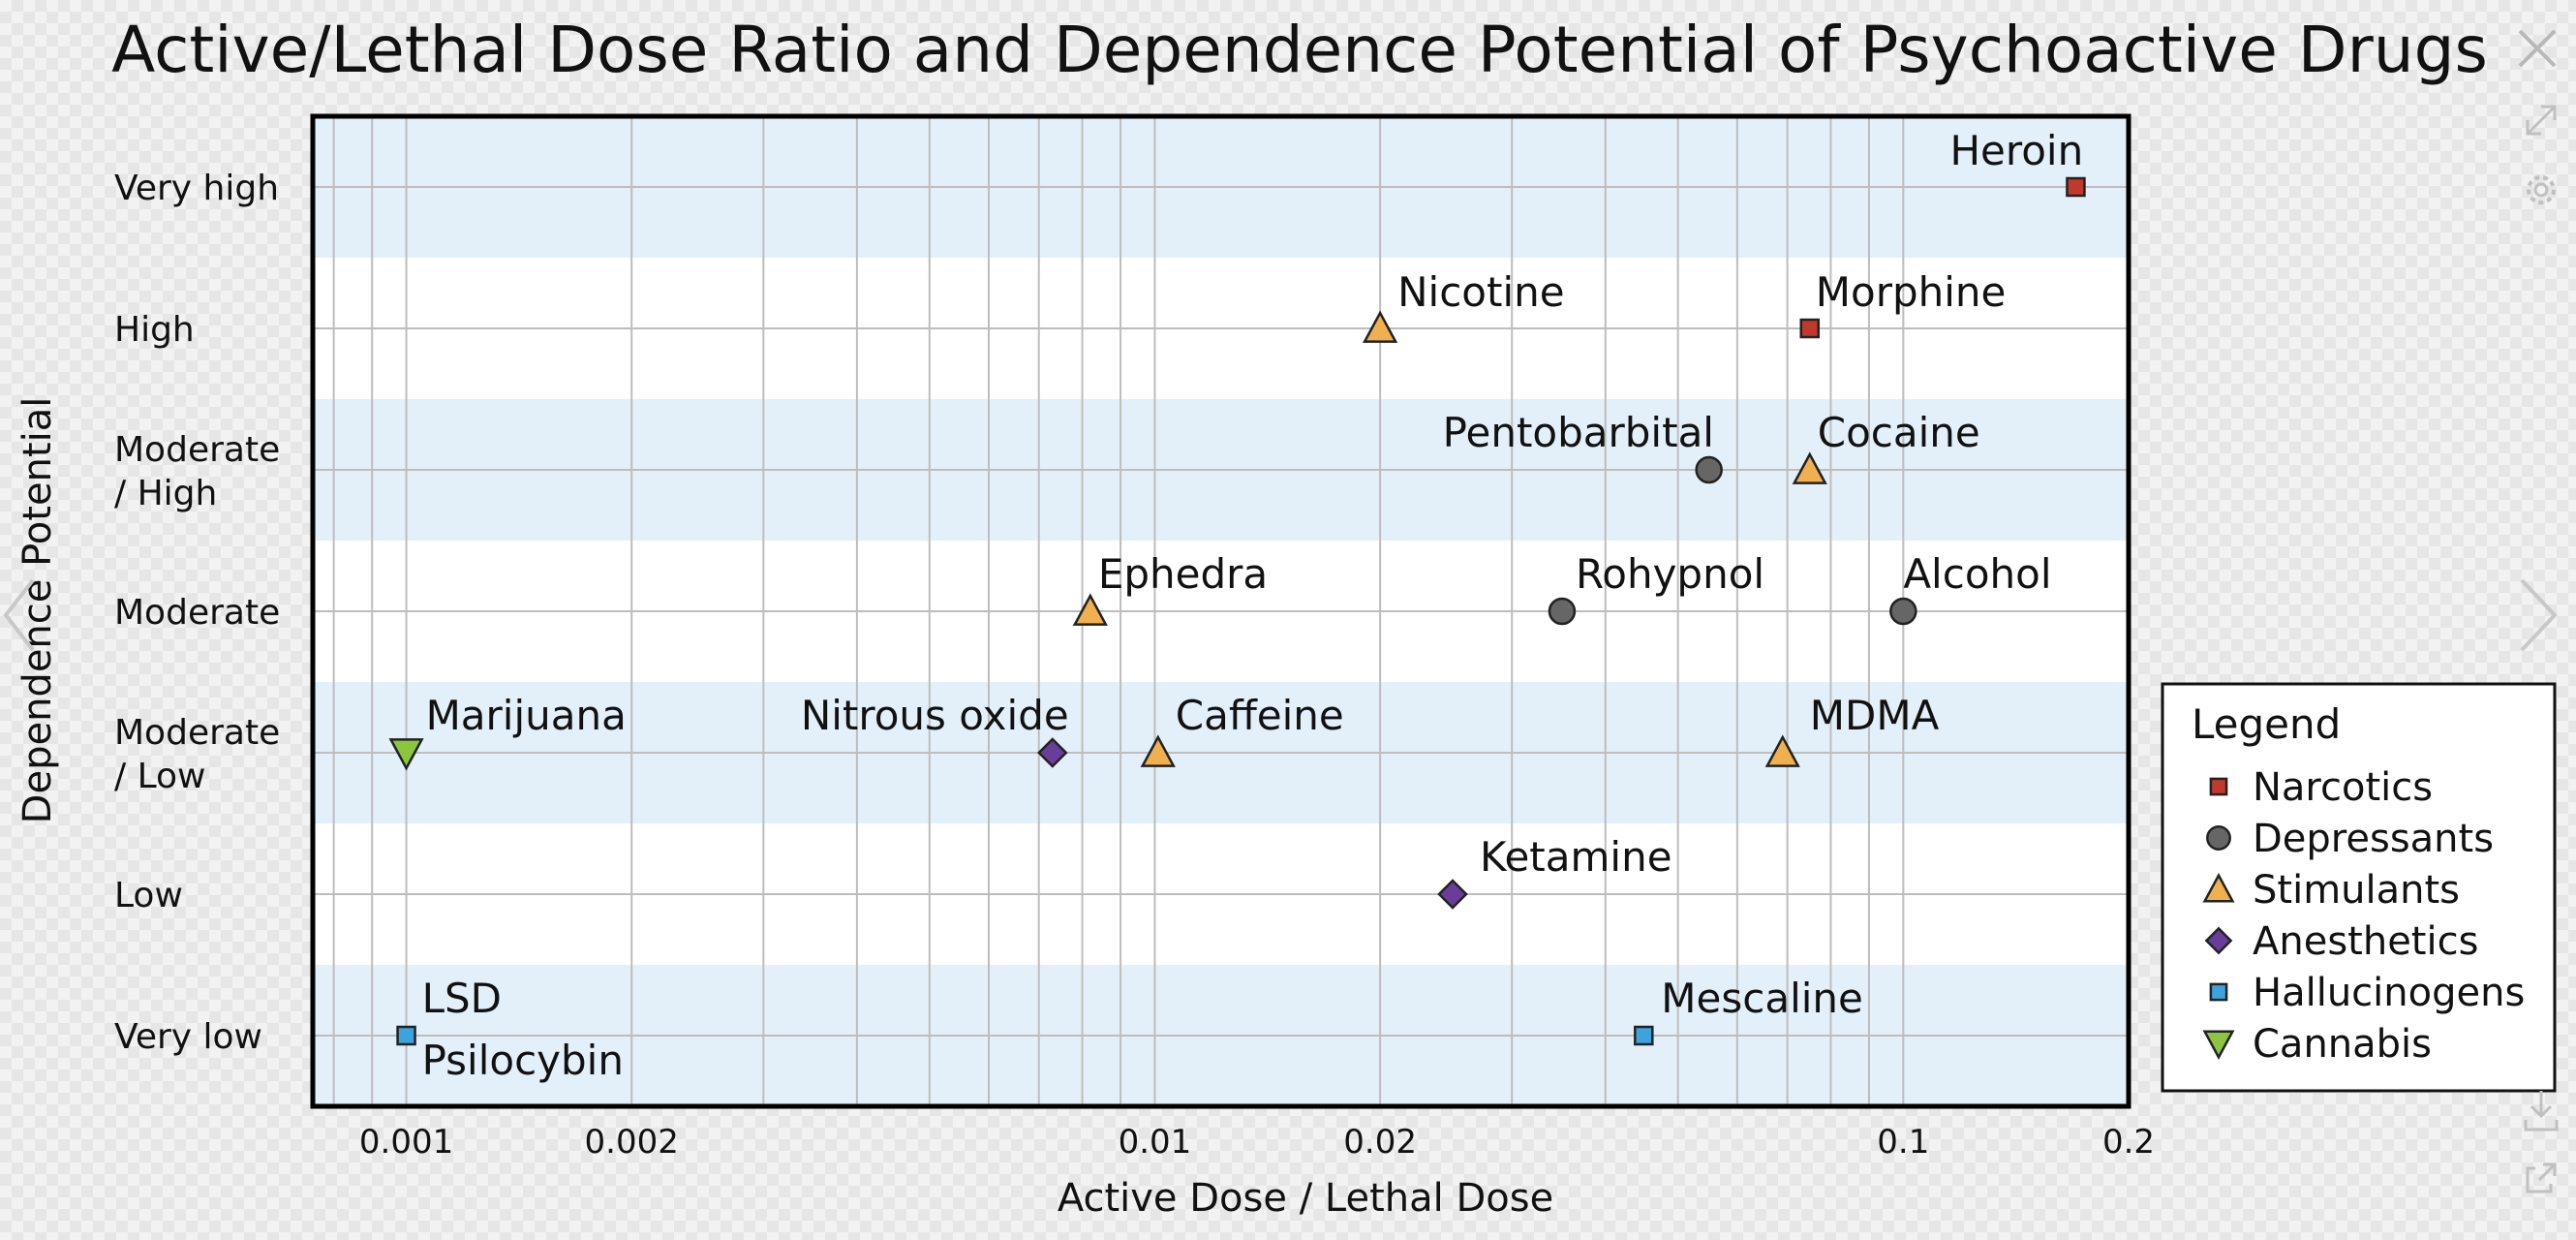 The image size is (2576, 1240). I want to click on legend-title: Legend, so click(2266, 724).